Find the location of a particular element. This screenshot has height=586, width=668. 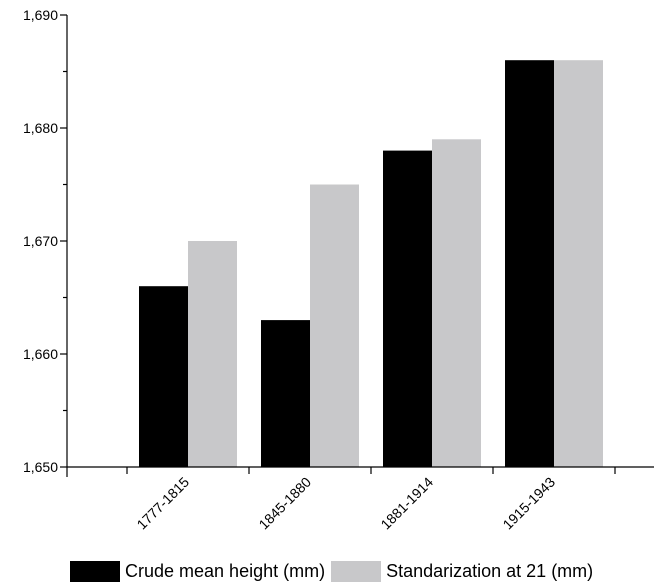

legend-item-crude: Crude mean height (mm) is located at coordinates (197, 571).